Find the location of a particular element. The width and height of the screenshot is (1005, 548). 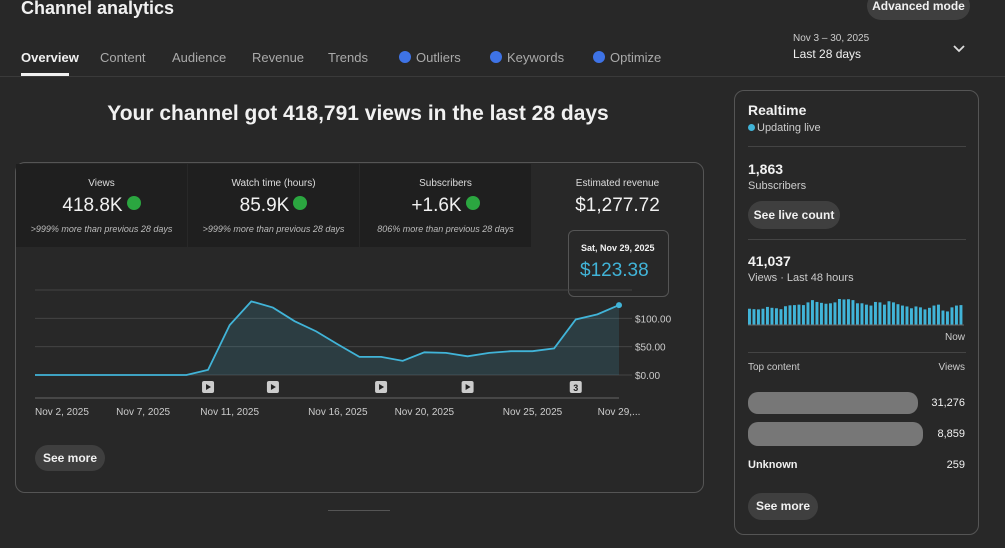

dropdown-chevron is located at coordinates (959, 49).